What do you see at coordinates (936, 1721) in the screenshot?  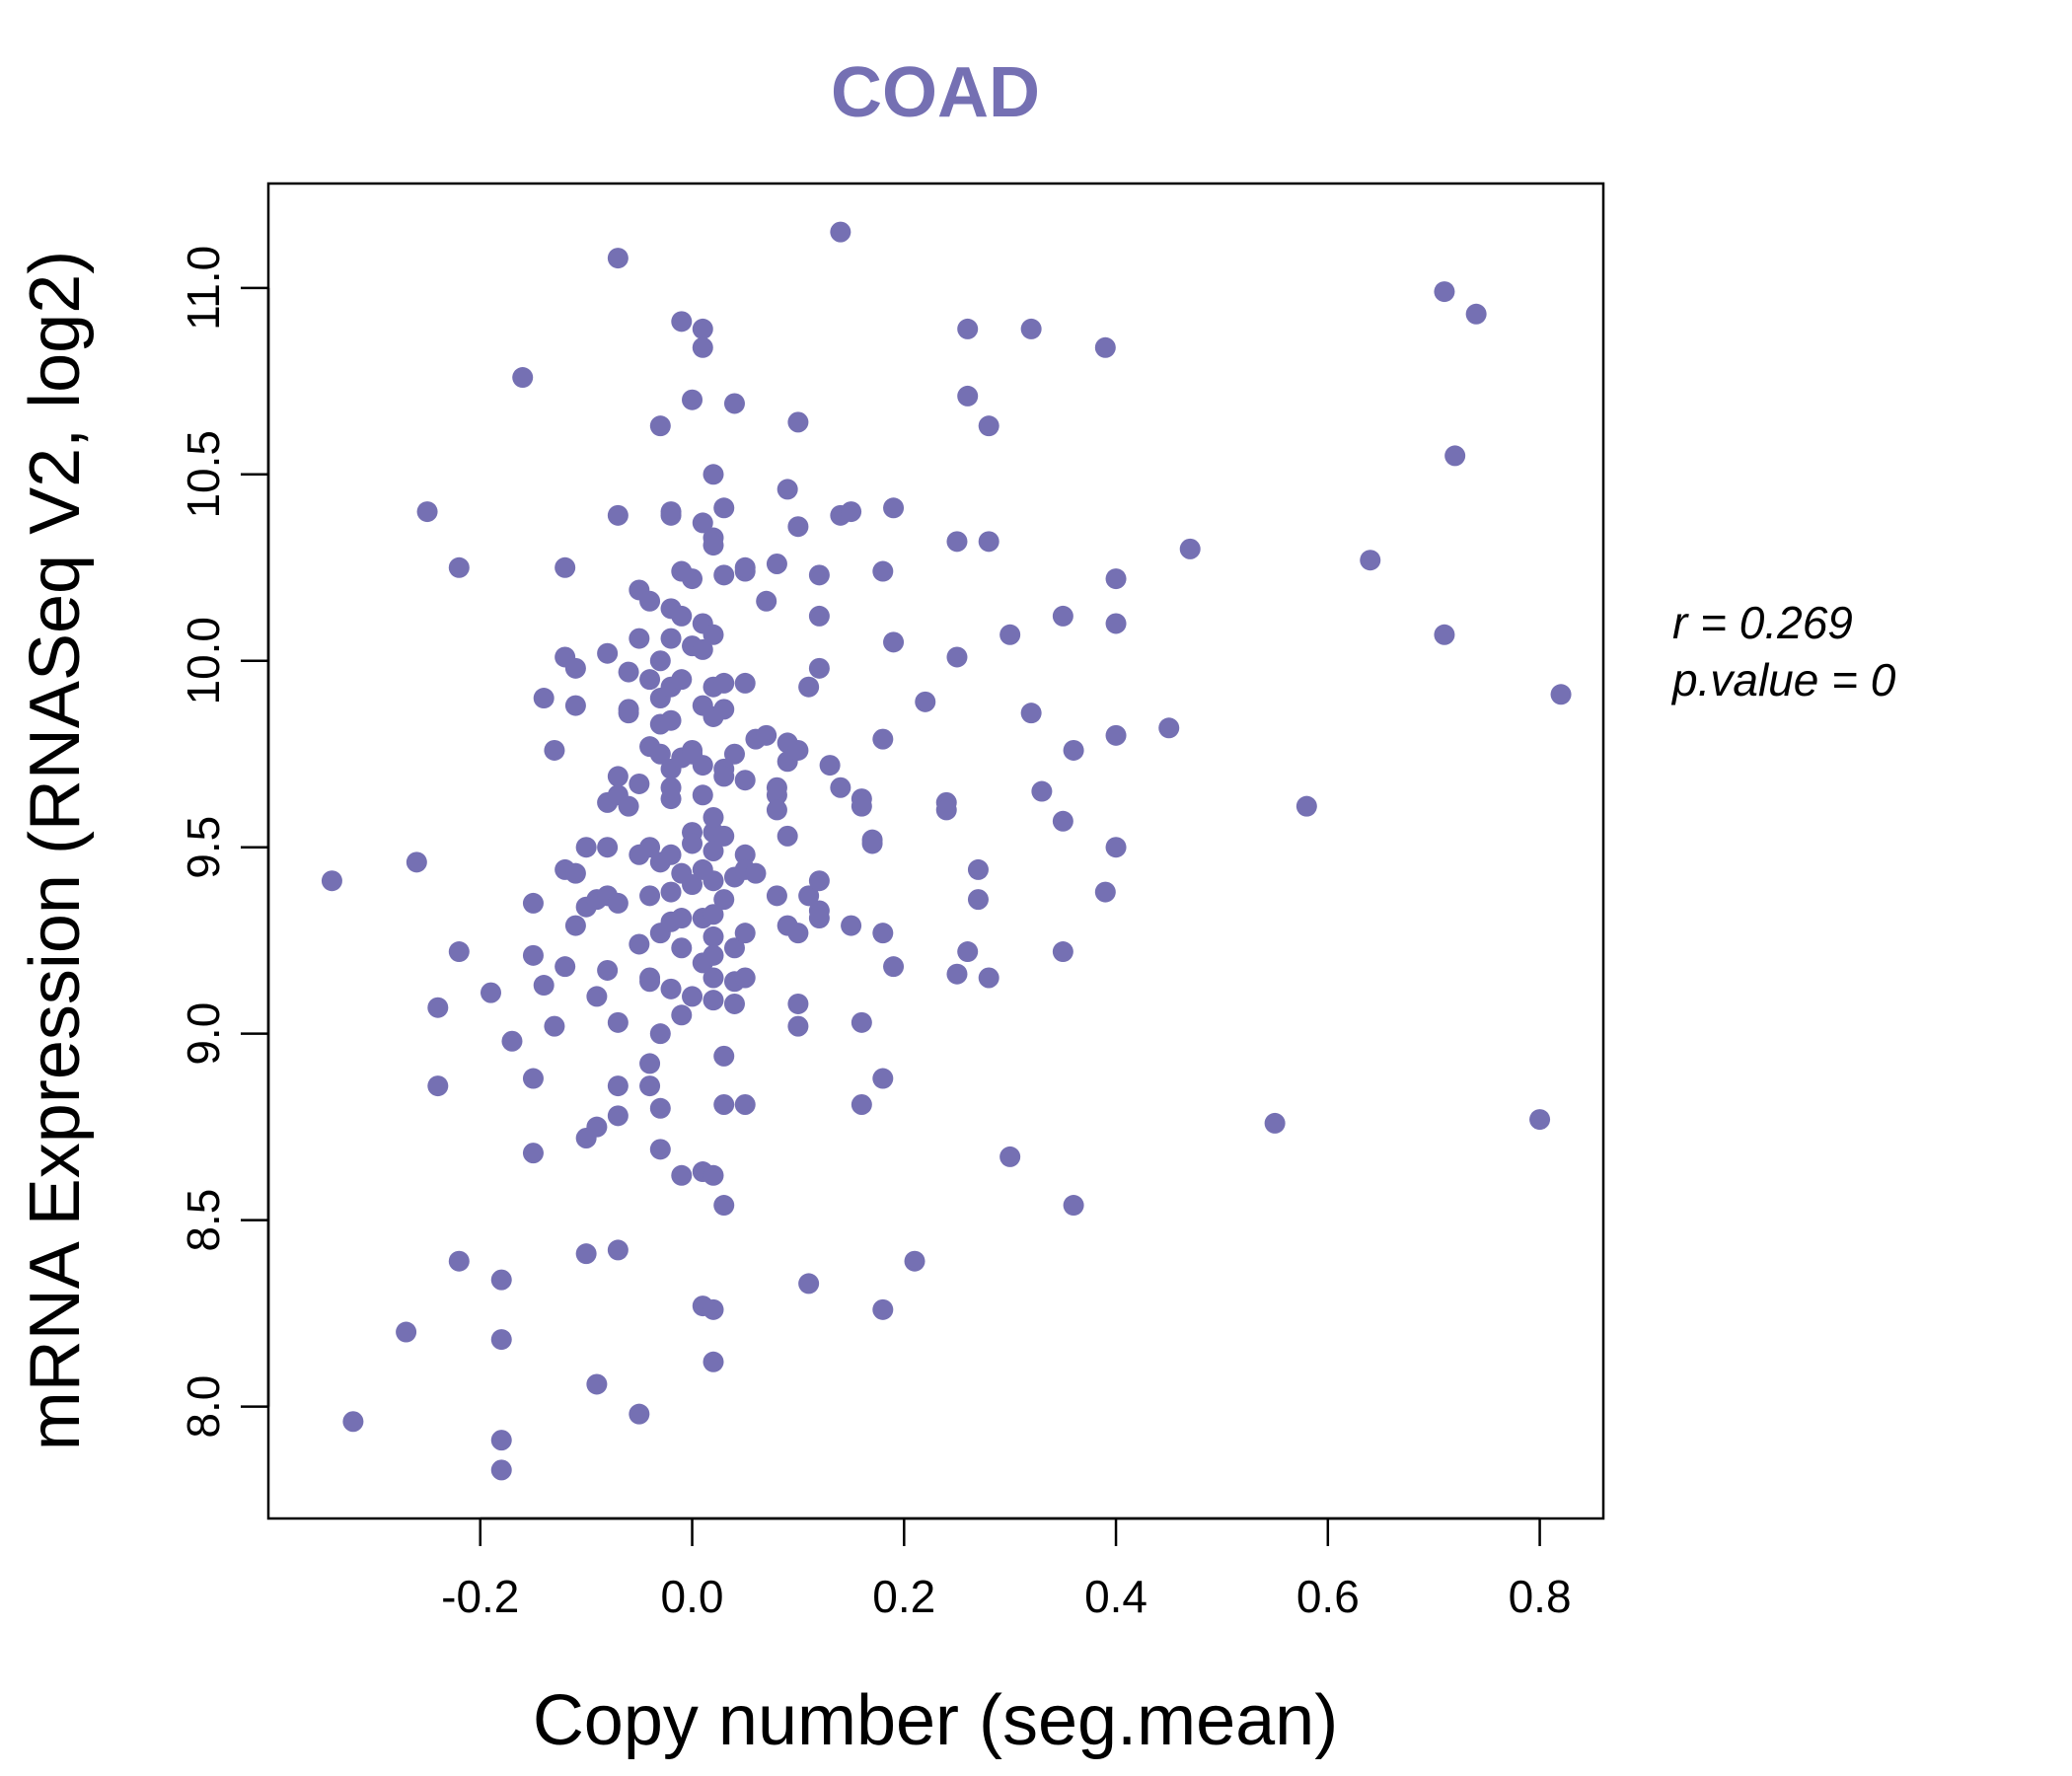 I see `x-axis-title: Copy number (seg.mean)` at bounding box center [936, 1721].